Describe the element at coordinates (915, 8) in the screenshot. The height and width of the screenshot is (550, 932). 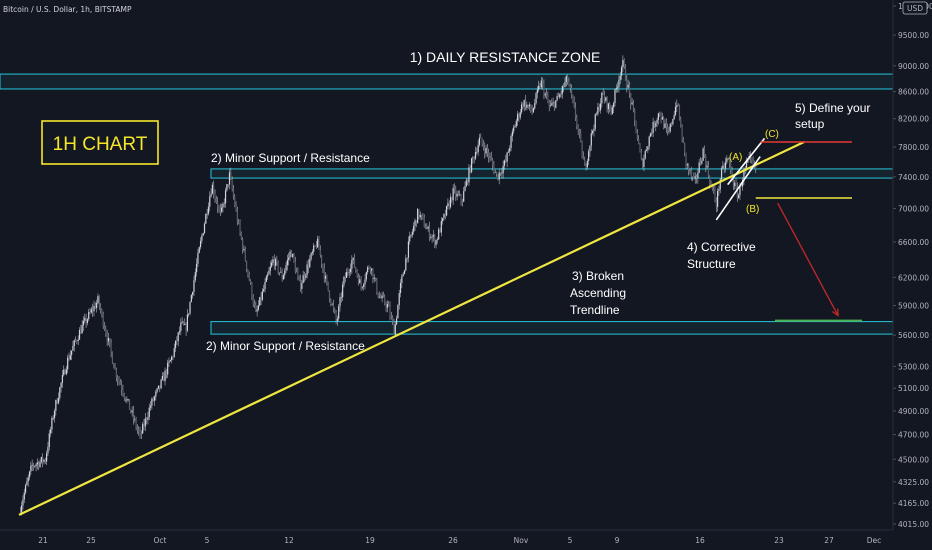
I see `currency-badge: USD` at that location.